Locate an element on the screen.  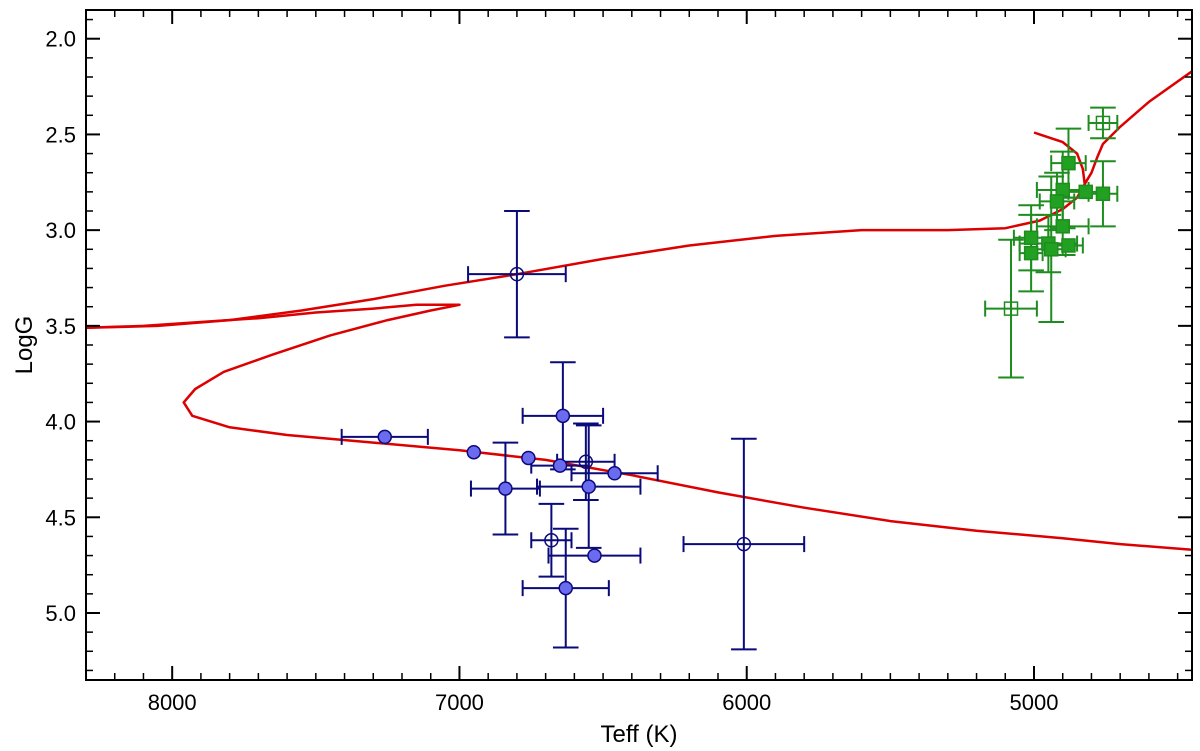
x-tick-label: 7000 is located at coordinates (459, 702).